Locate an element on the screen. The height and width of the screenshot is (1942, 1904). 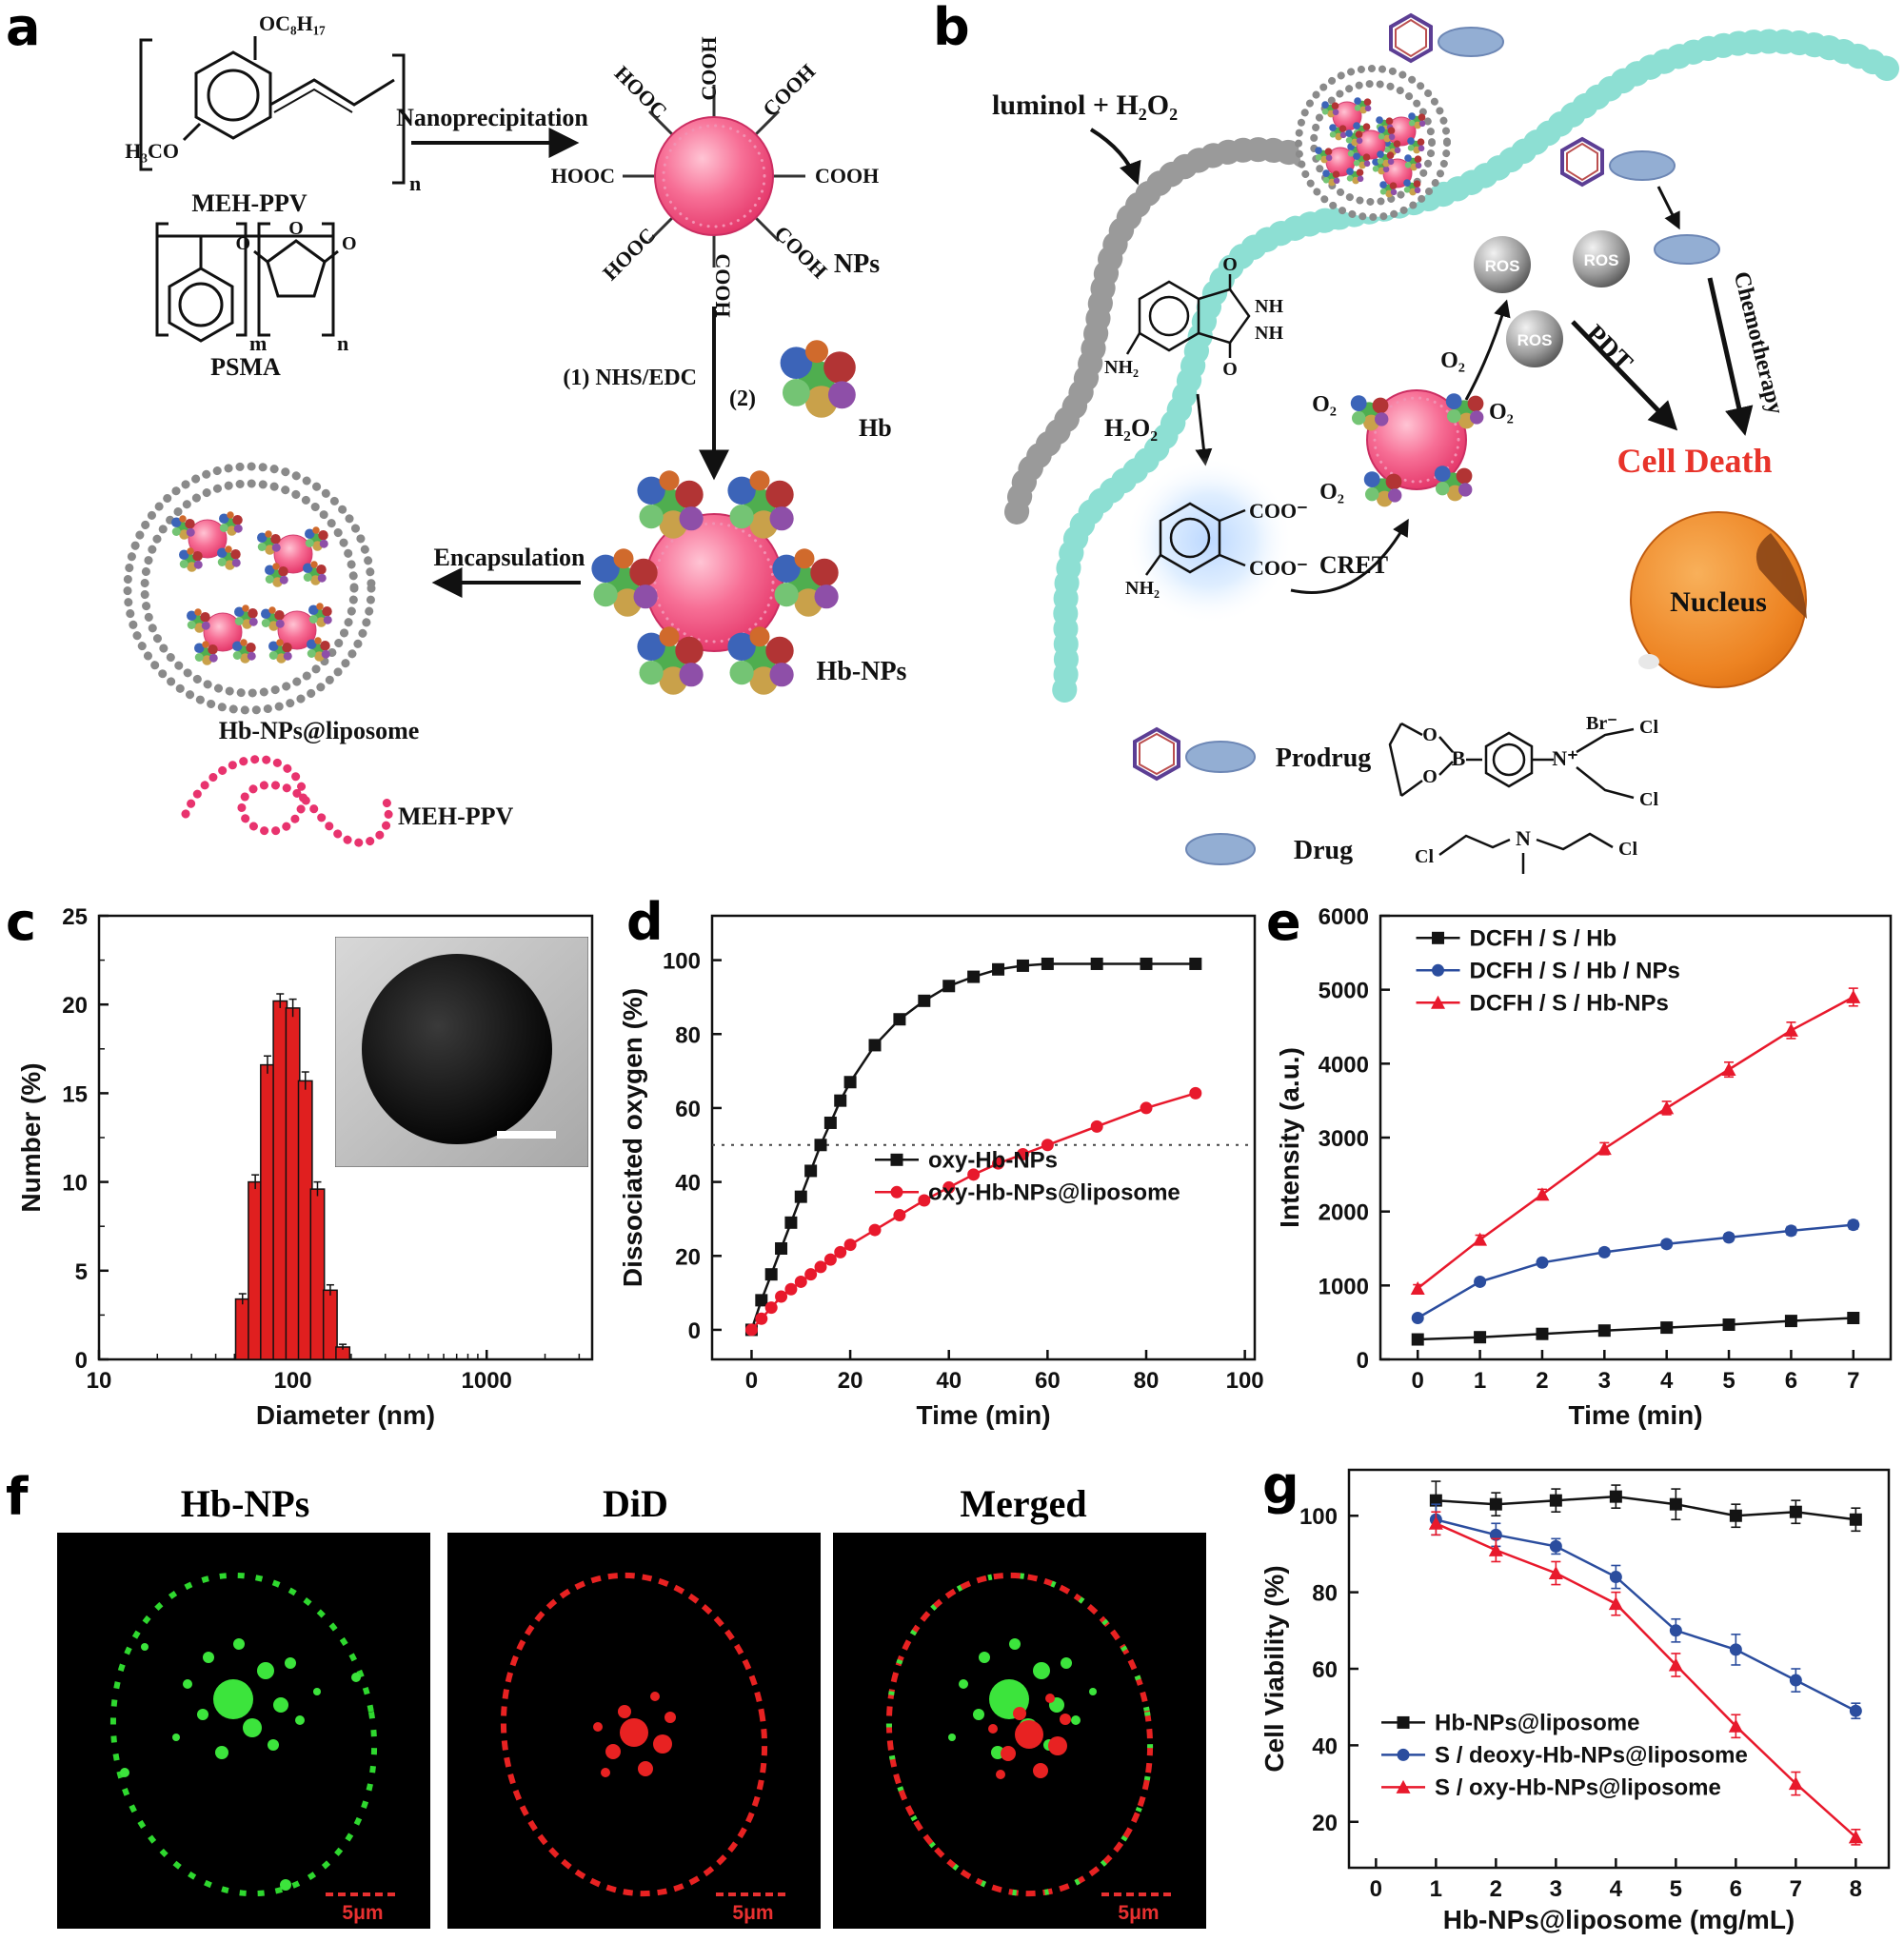
np-oxygen-generator is located at coordinates (1417, 448).